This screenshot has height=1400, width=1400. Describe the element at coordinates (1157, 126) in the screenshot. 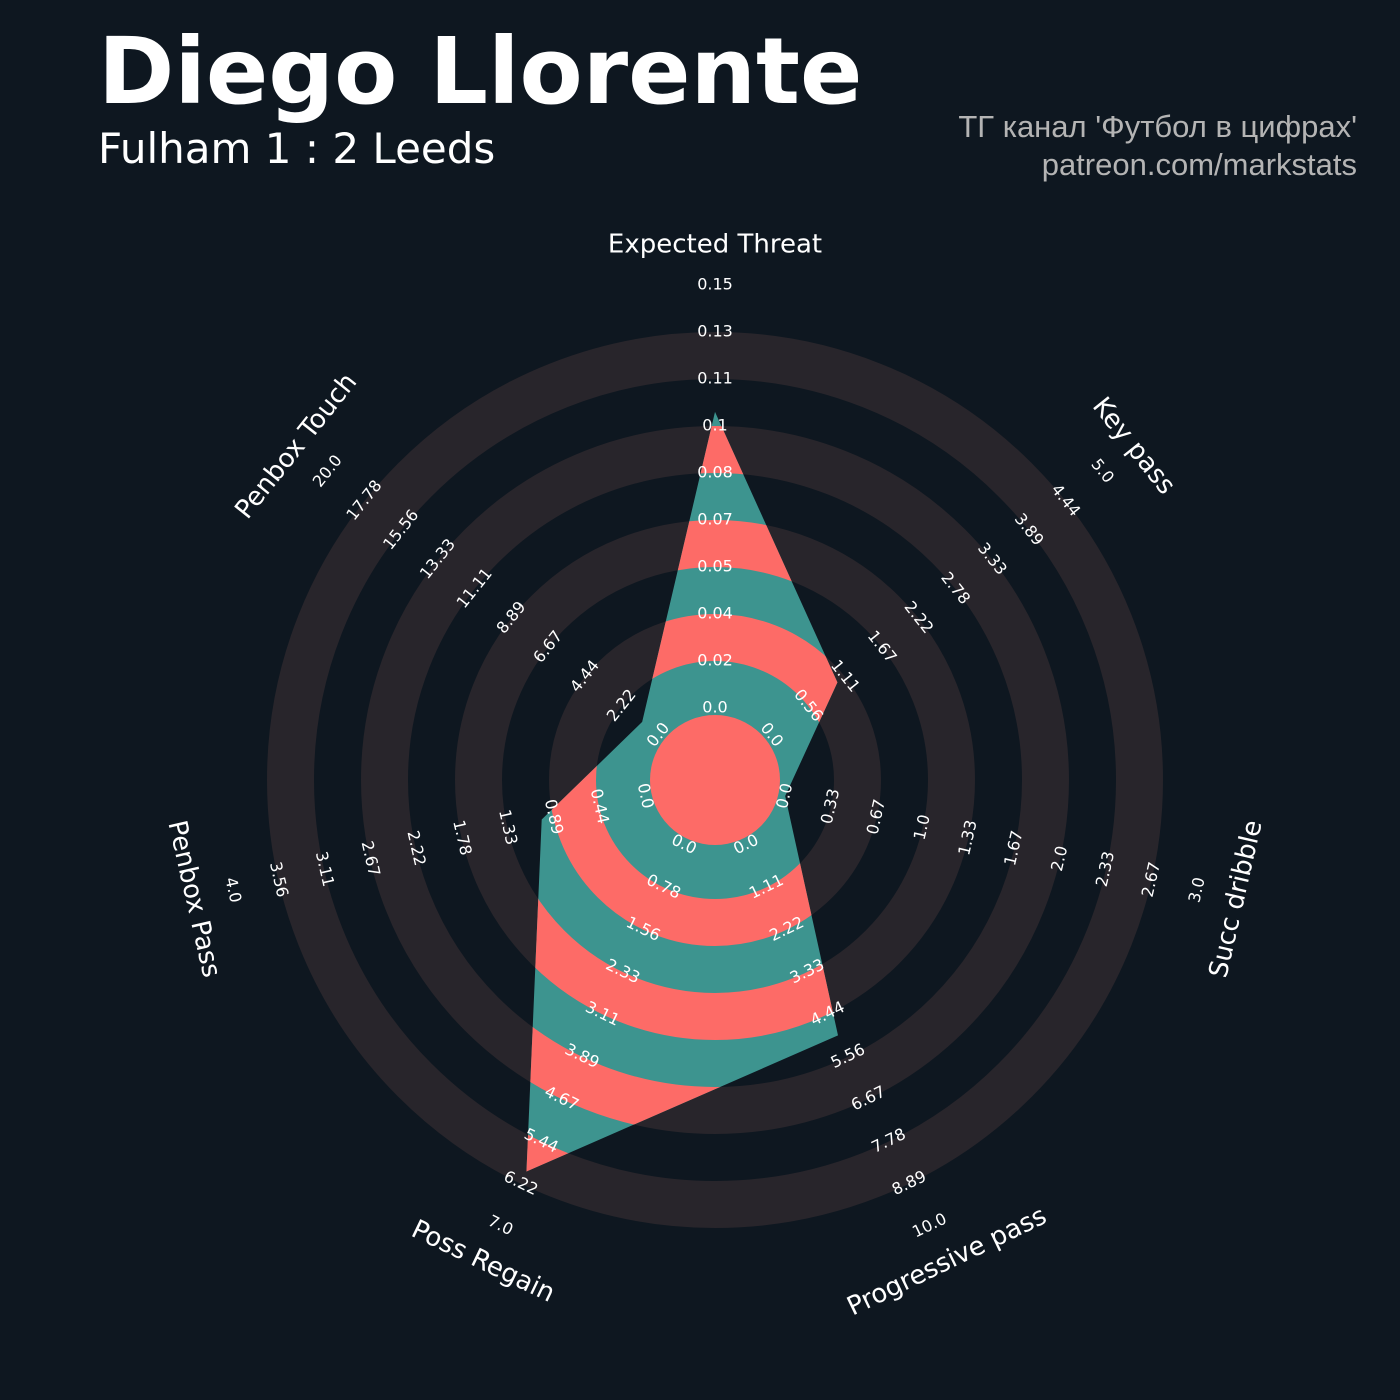

I see `credit: ТГ канал 'Футбол в цифрах'` at that location.